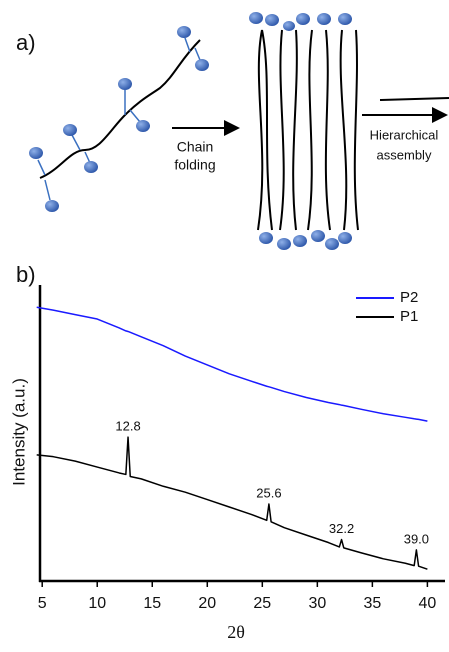 Image resolution: width=449 pixels, height=652 pixels. What do you see at coordinates (236, 632) in the screenshot?
I see `x-axis-title: 2θ` at bounding box center [236, 632].